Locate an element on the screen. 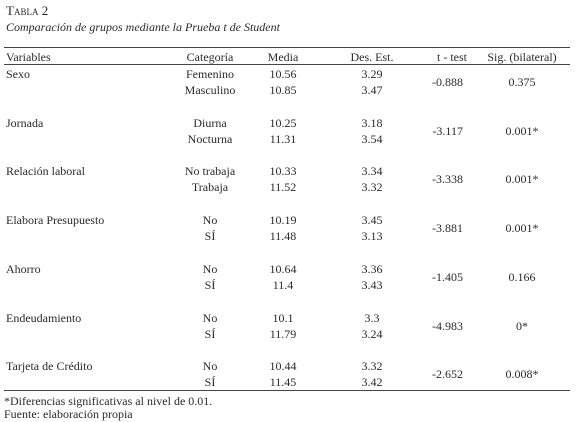  value: 3.42 is located at coordinates (372, 382).